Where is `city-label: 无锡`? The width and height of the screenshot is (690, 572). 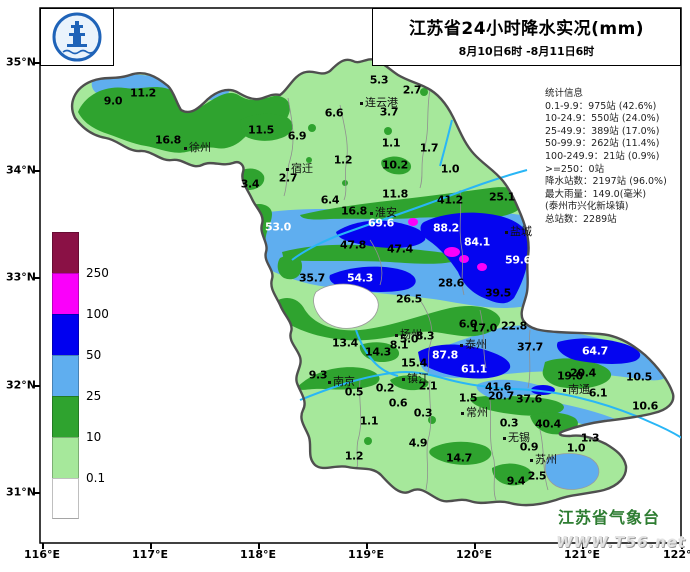 city-label: 无锡 is located at coordinates (516, 437).